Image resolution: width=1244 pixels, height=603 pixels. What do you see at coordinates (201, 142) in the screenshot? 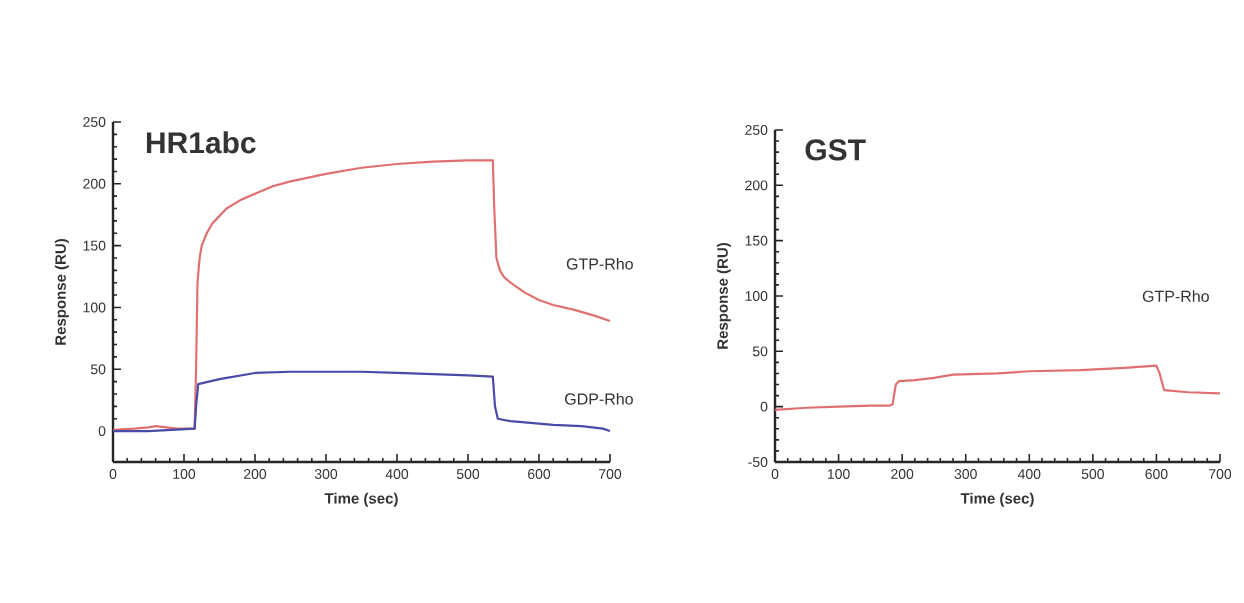
I see `chart-title: HR1abc` at bounding box center [201, 142].